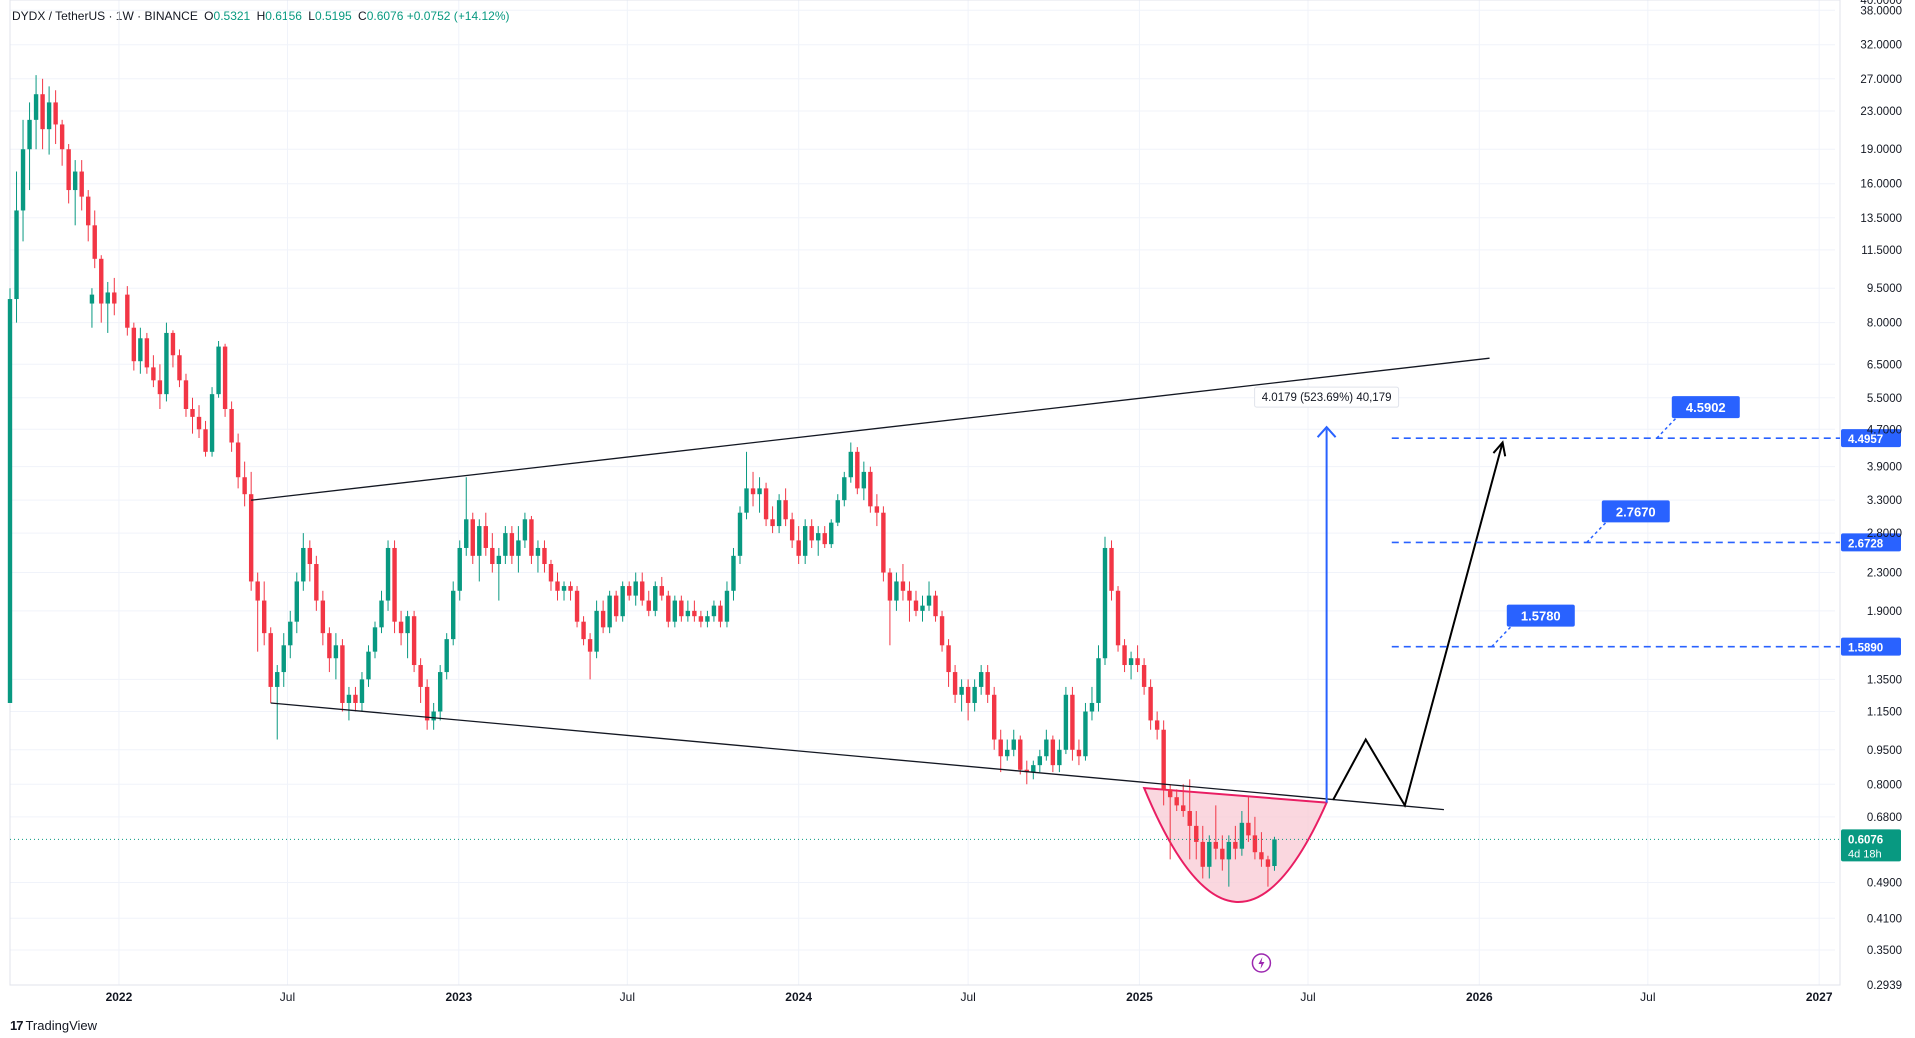  I want to click on upper-trendline, so click(870, 429).